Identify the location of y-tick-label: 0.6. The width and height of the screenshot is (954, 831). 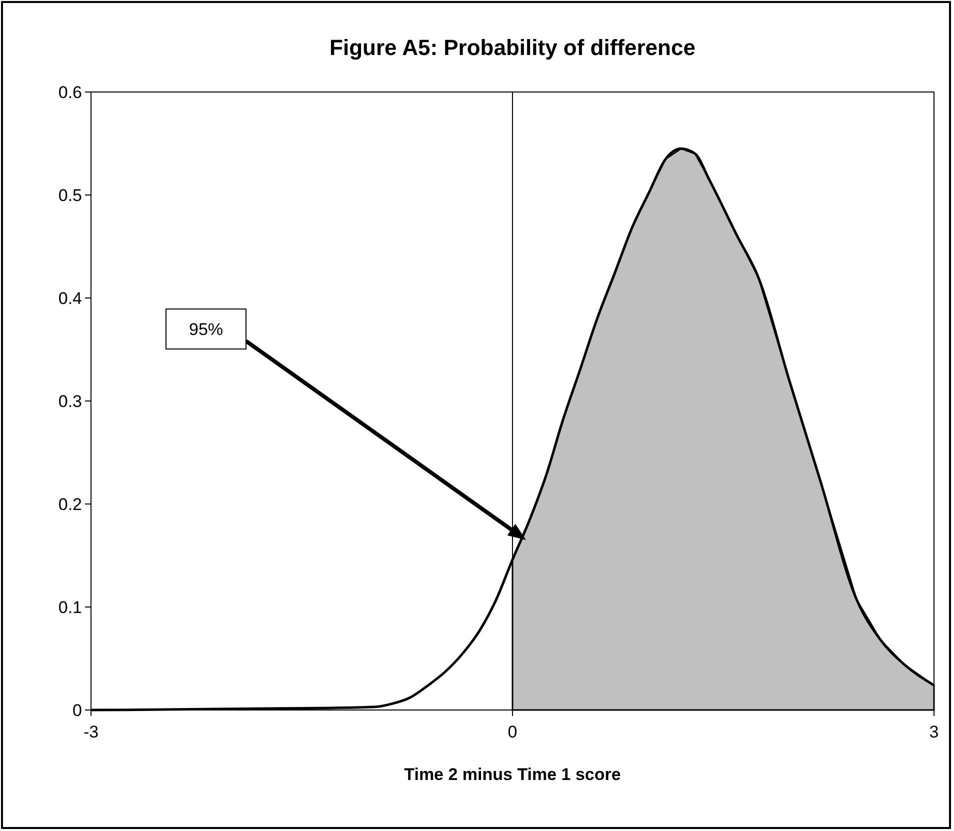
(70, 92).